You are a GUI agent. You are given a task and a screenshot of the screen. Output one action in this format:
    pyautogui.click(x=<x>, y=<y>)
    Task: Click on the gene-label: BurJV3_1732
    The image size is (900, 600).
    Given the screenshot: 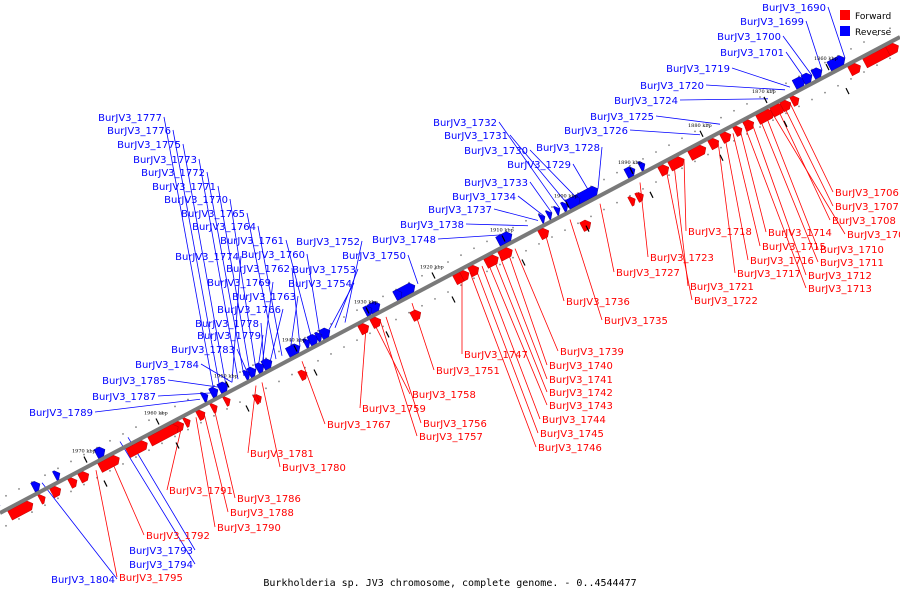 What is the action you would take?
    pyautogui.click(x=465, y=123)
    